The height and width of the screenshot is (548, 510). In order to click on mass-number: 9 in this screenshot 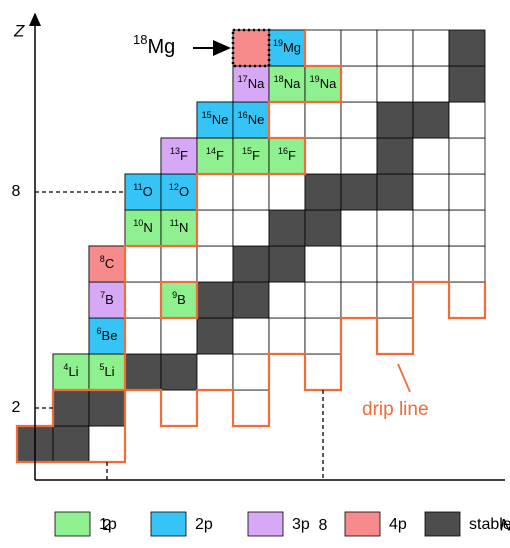, I will do `click(174, 295)`.